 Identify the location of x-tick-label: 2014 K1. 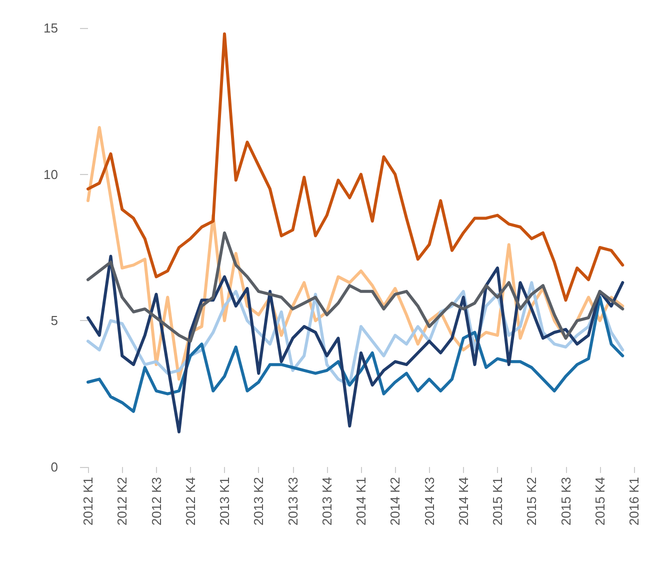
(361, 501).